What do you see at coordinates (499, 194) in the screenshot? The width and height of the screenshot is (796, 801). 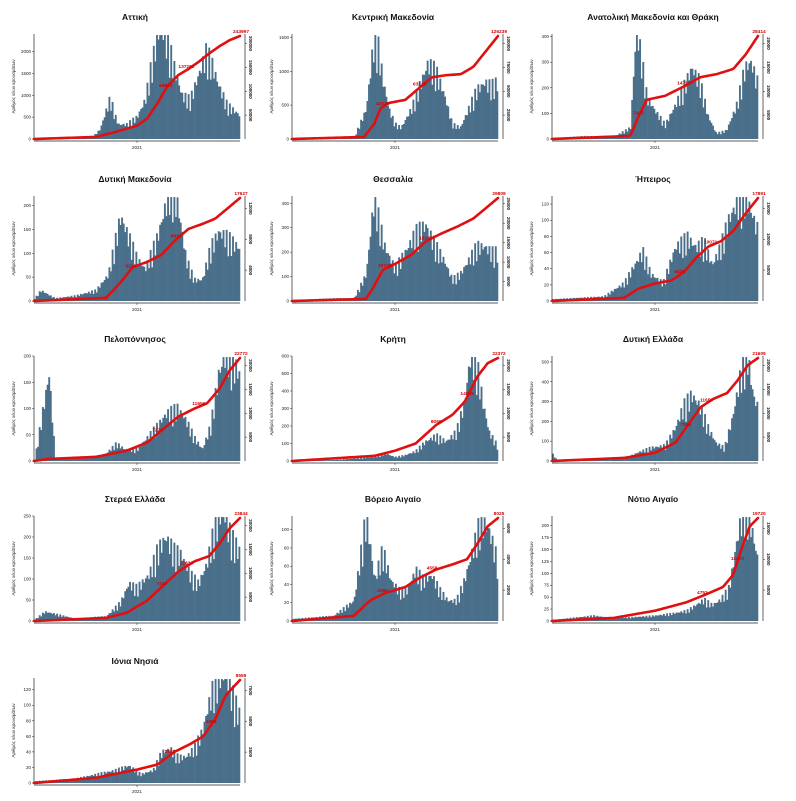 I see `total-label: 29809` at bounding box center [499, 194].